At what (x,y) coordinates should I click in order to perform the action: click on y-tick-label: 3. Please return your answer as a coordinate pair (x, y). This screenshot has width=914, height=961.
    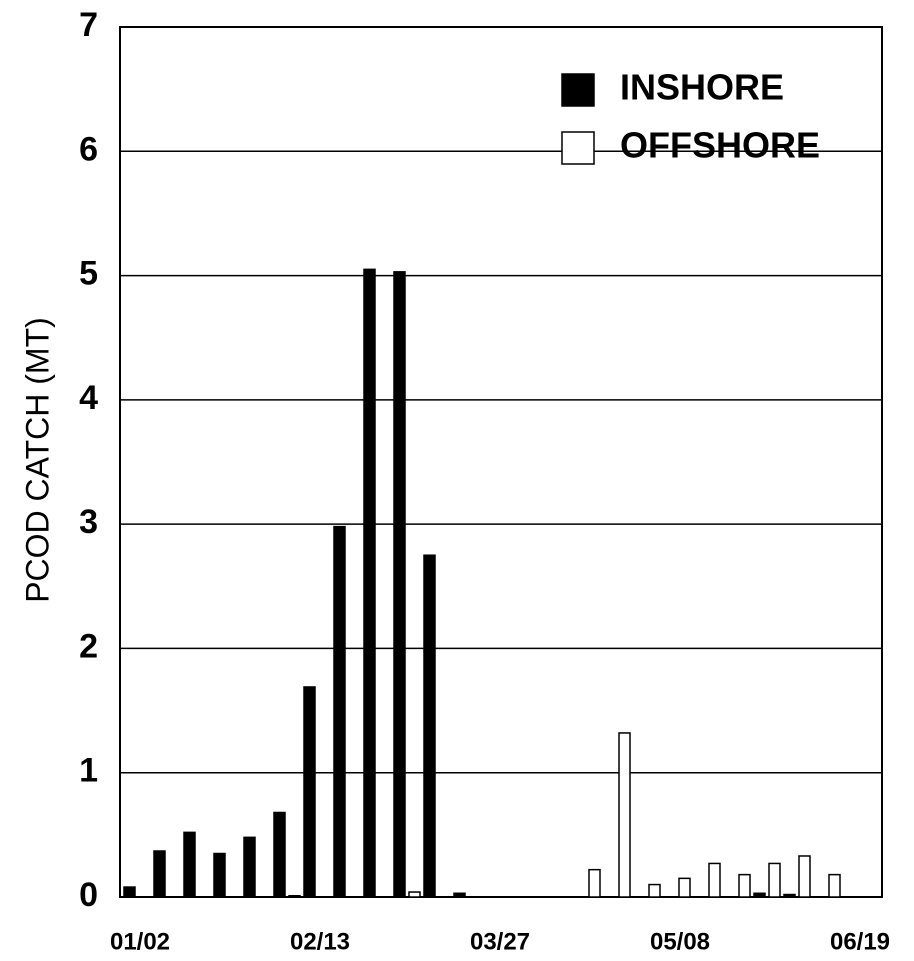
    Looking at the image, I should click on (88, 522).